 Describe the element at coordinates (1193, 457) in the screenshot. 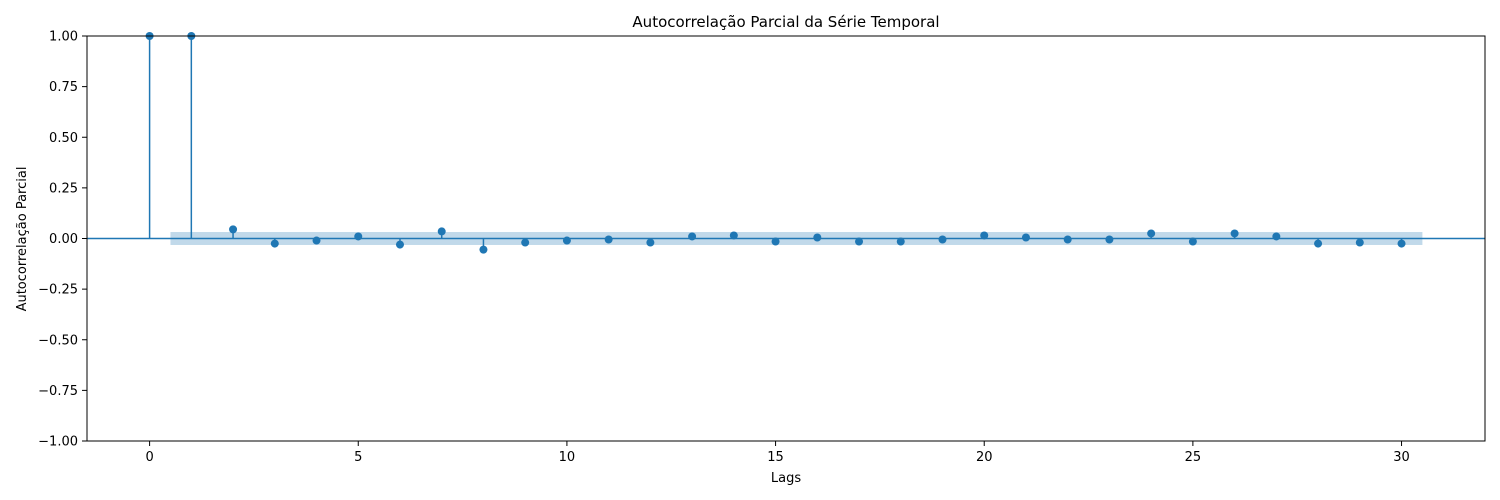

I see `x-tick-label: 25` at that location.